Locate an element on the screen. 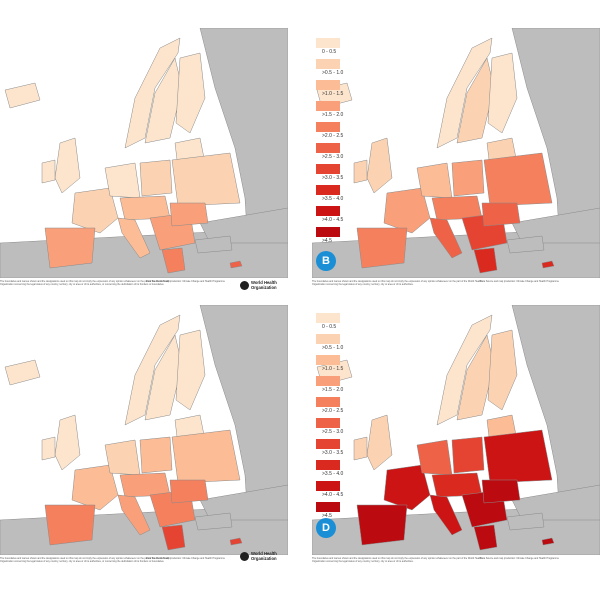 This screenshot has height=600, width=600. legend-item: >0.5 - 1.0 is located at coordinates (336, 69).